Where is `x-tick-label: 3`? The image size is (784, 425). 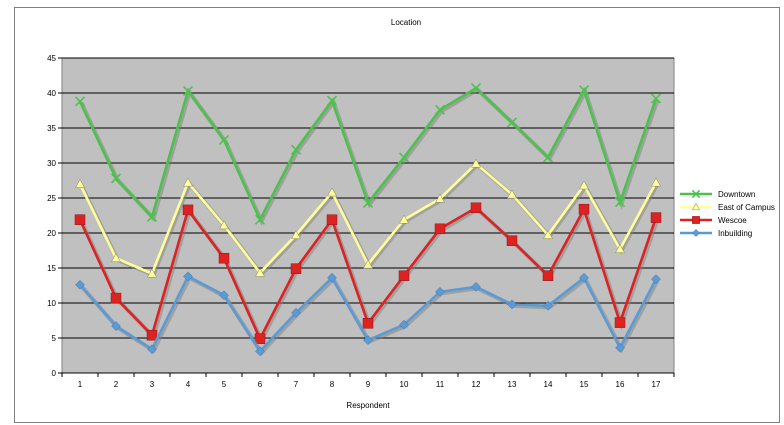
x-tick-label: 3 is located at coordinates (152, 384).